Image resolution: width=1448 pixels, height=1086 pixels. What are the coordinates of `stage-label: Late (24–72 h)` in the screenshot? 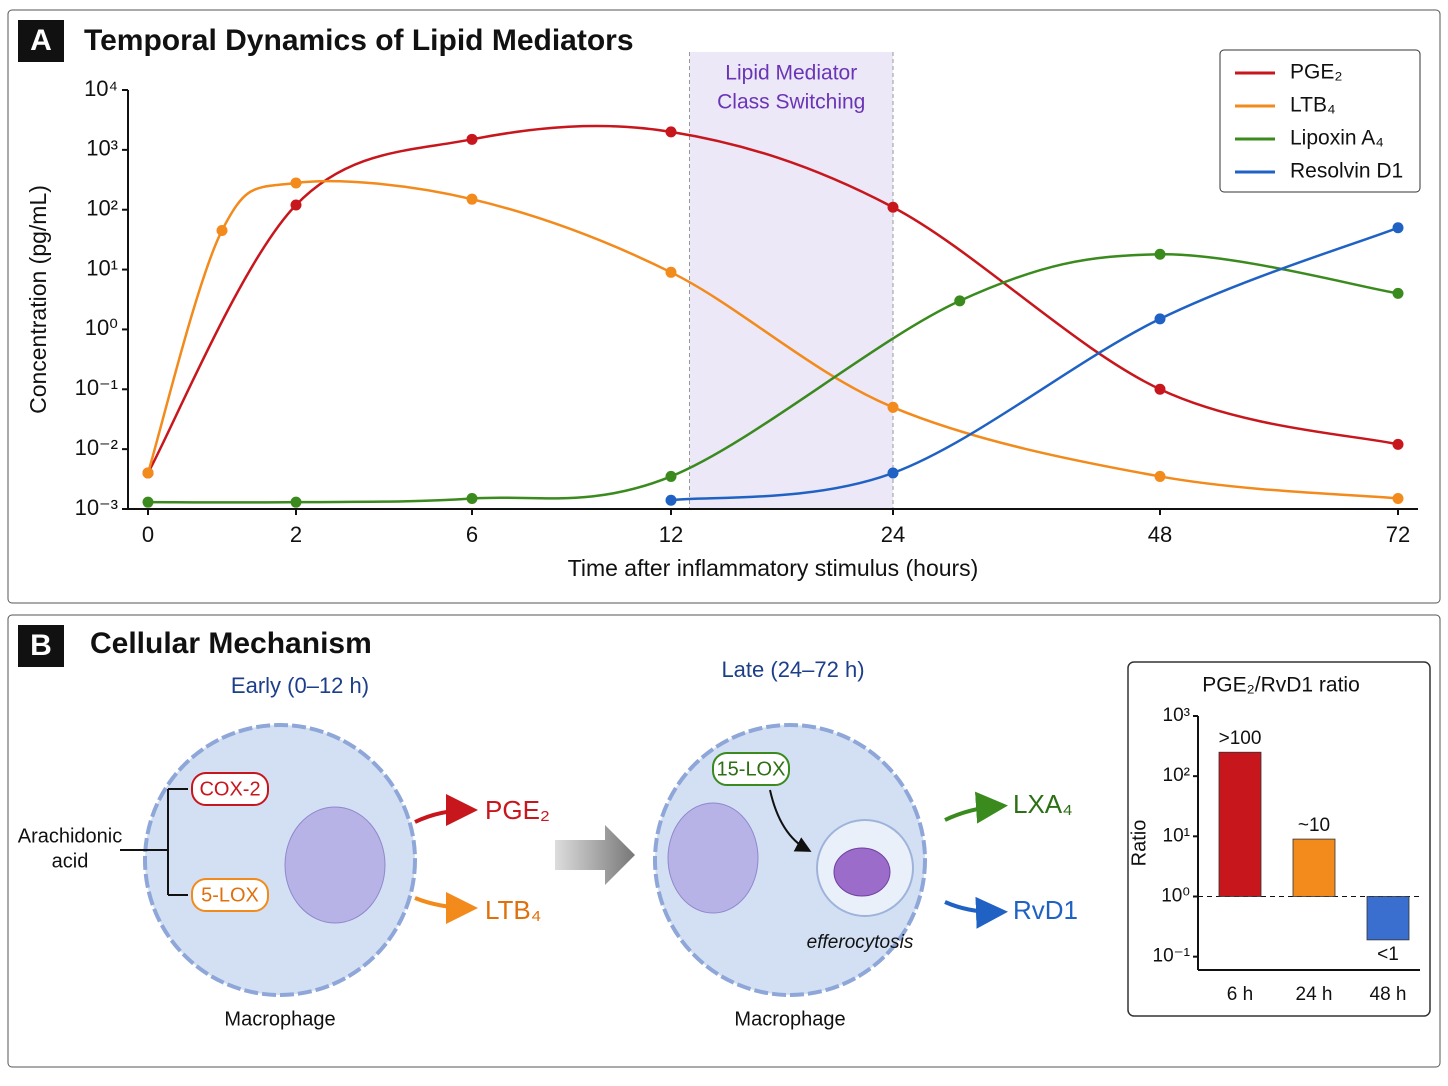 It's located at (792, 669).